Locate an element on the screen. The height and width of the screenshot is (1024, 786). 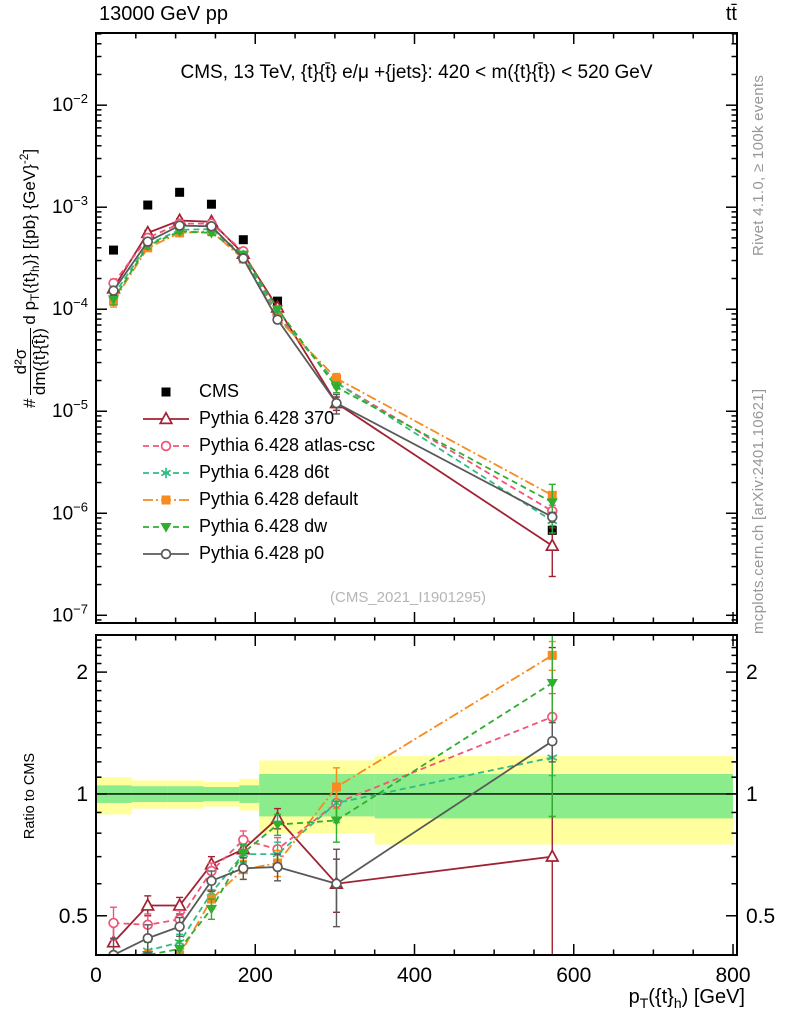
process-label: tt̄ is located at coordinates (731, 14).